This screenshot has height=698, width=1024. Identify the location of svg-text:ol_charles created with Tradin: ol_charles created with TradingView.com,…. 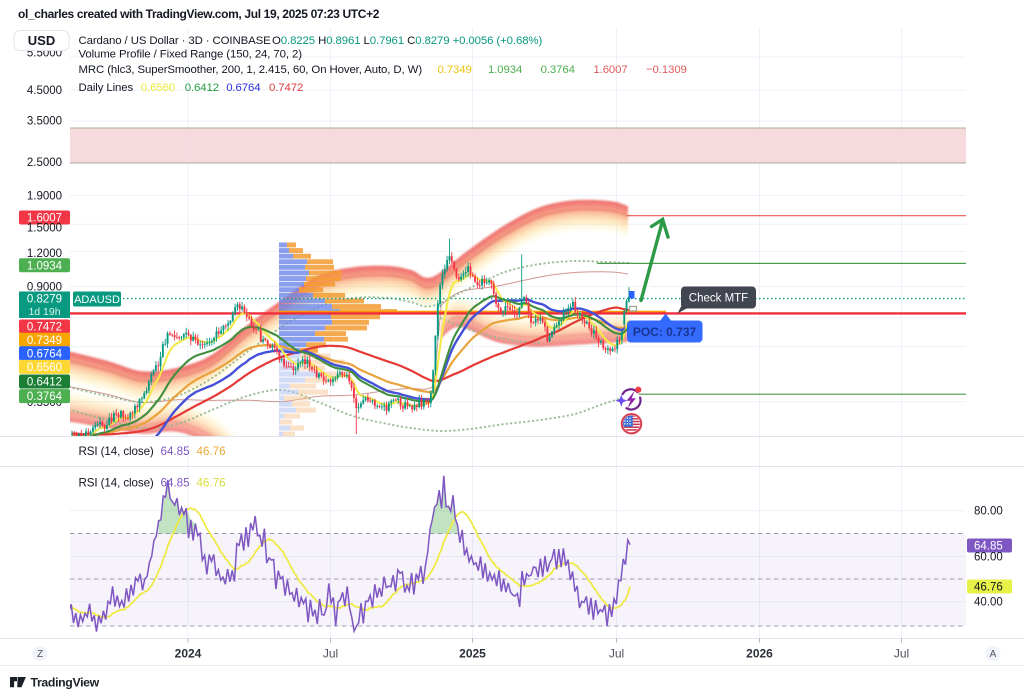
(199, 14).